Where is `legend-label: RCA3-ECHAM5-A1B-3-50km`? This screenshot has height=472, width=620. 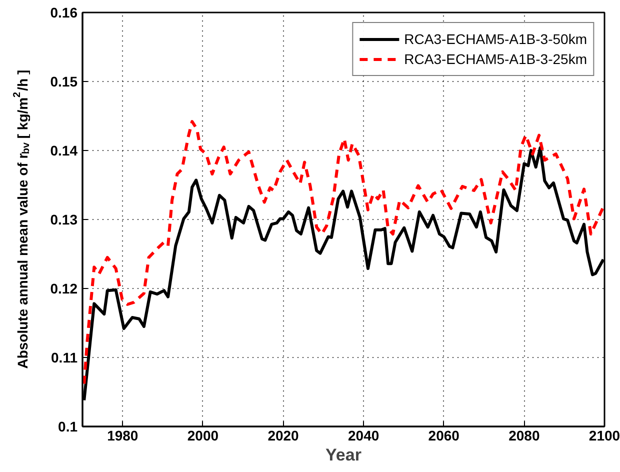 legend-label: RCA3-ECHAM5-A1B-3-50km is located at coordinates (495, 39).